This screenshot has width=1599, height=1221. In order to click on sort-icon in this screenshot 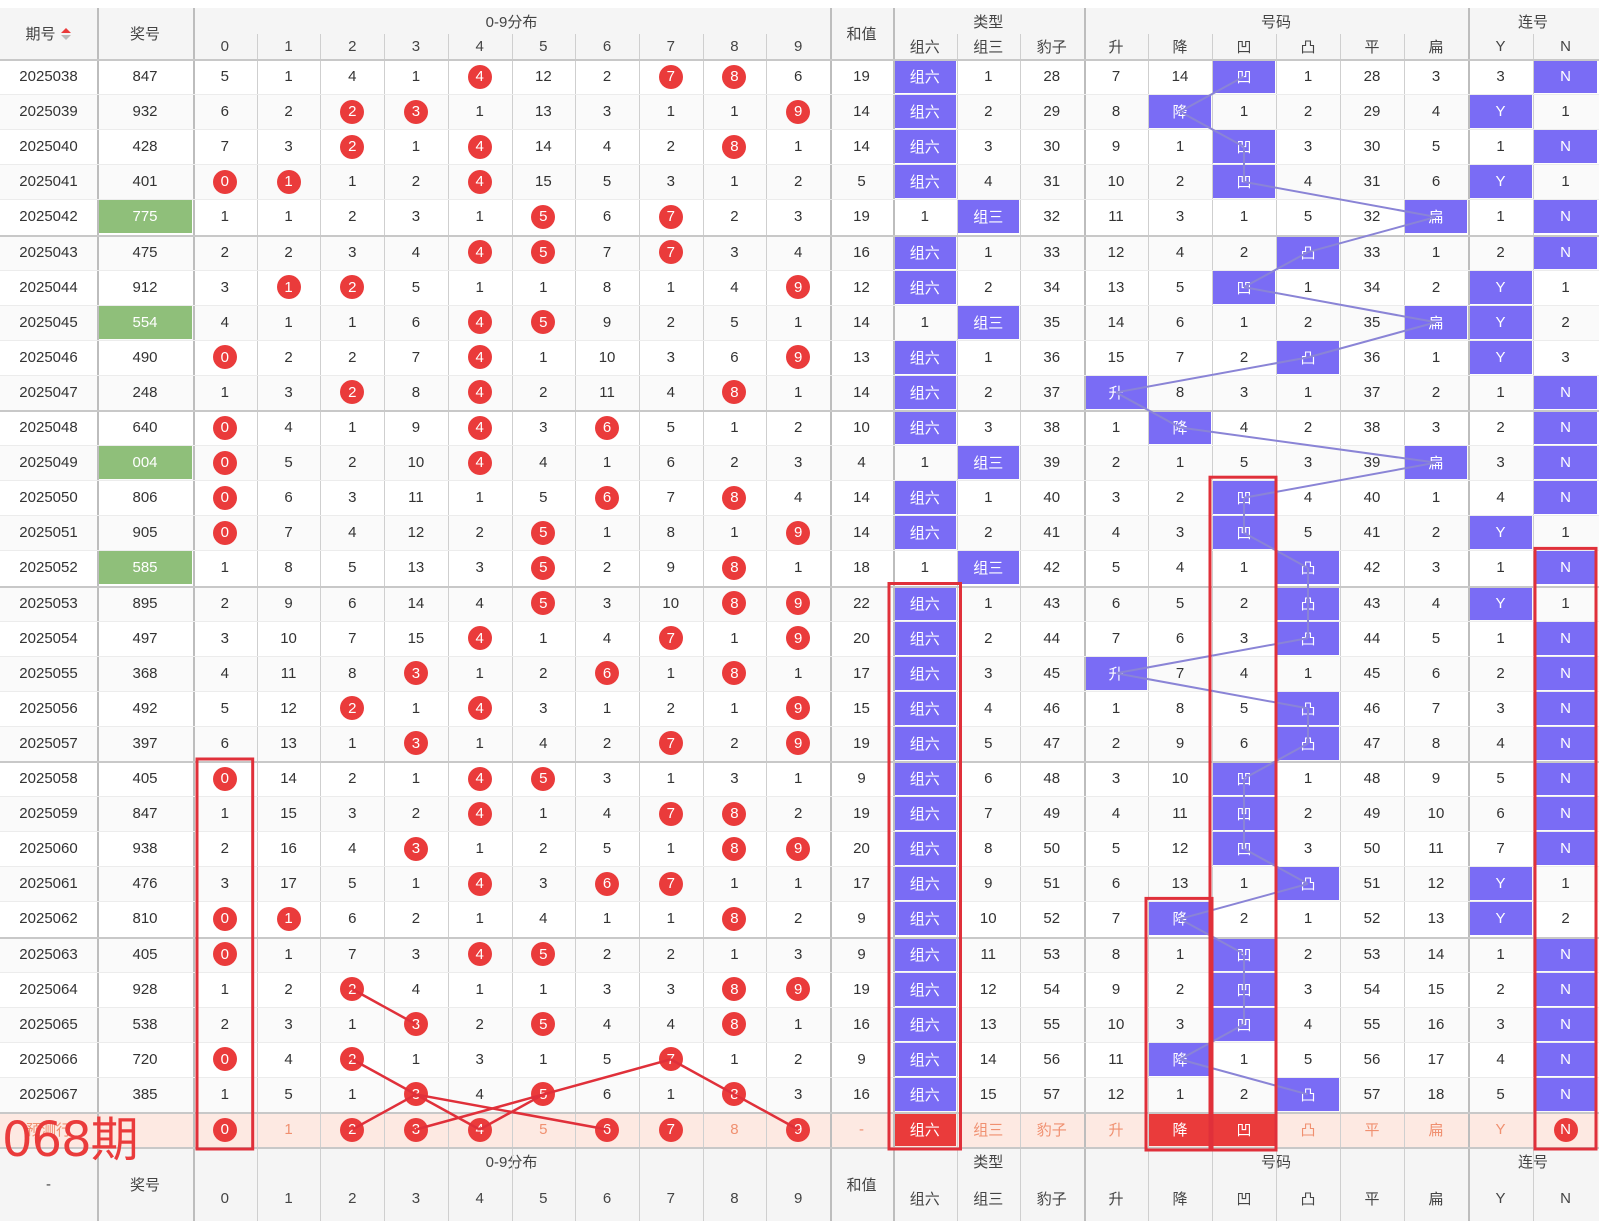, I will do `click(66, 34)`.